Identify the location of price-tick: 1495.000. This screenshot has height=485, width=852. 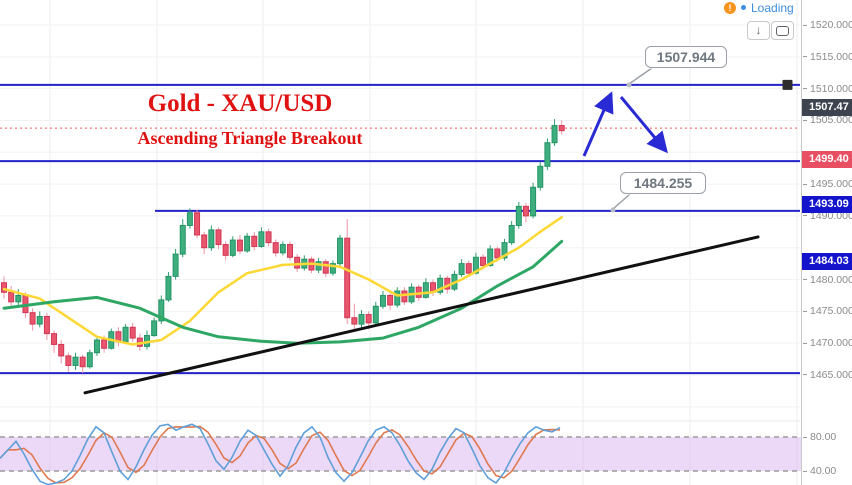
(827, 184).